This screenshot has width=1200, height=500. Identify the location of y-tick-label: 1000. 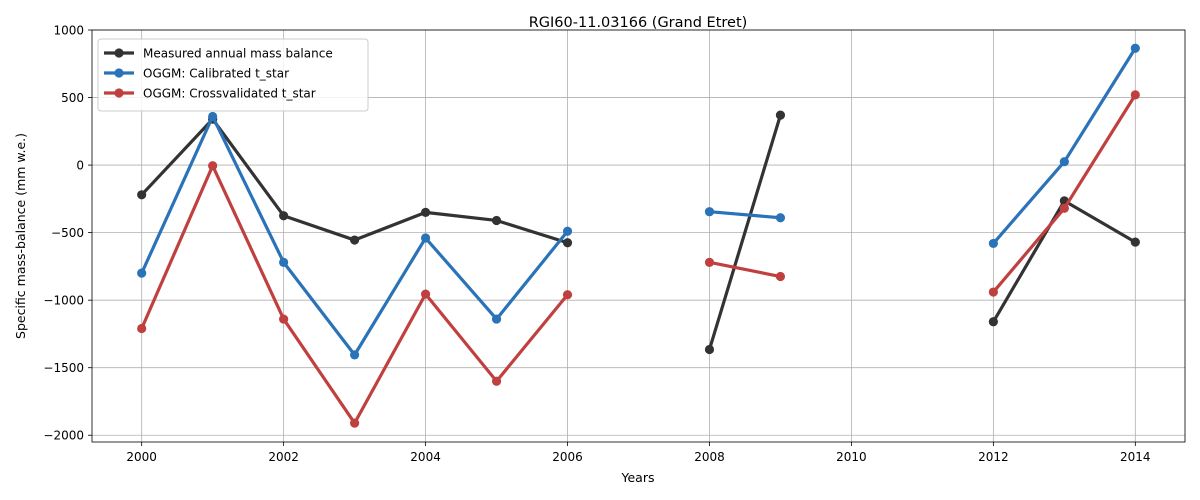
(68, 31).